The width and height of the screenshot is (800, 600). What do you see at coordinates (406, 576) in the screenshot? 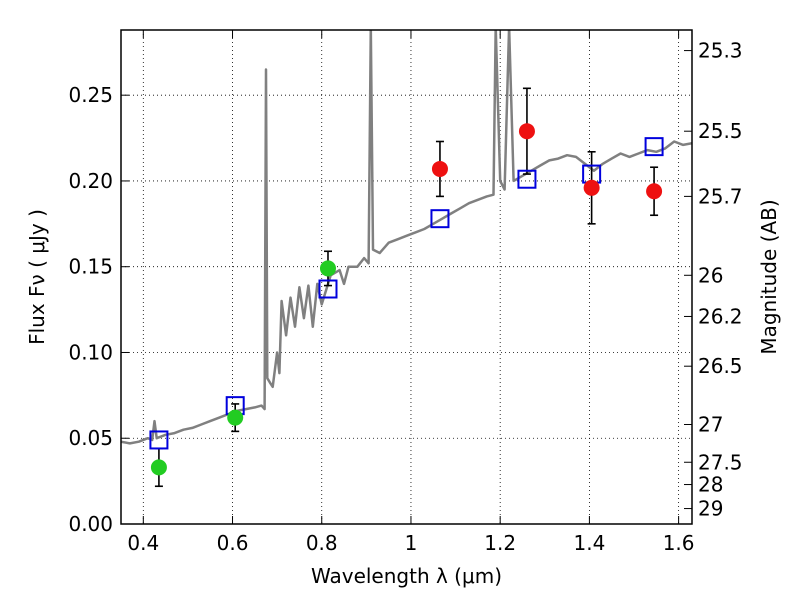
I see `x-axis-label: Wavelength λ (μm)` at bounding box center [406, 576].